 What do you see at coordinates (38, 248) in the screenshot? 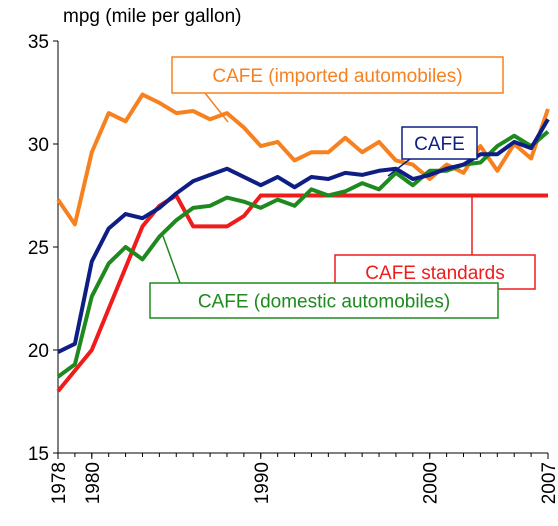
I see `y-tick-label: 25` at bounding box center [38, 248].